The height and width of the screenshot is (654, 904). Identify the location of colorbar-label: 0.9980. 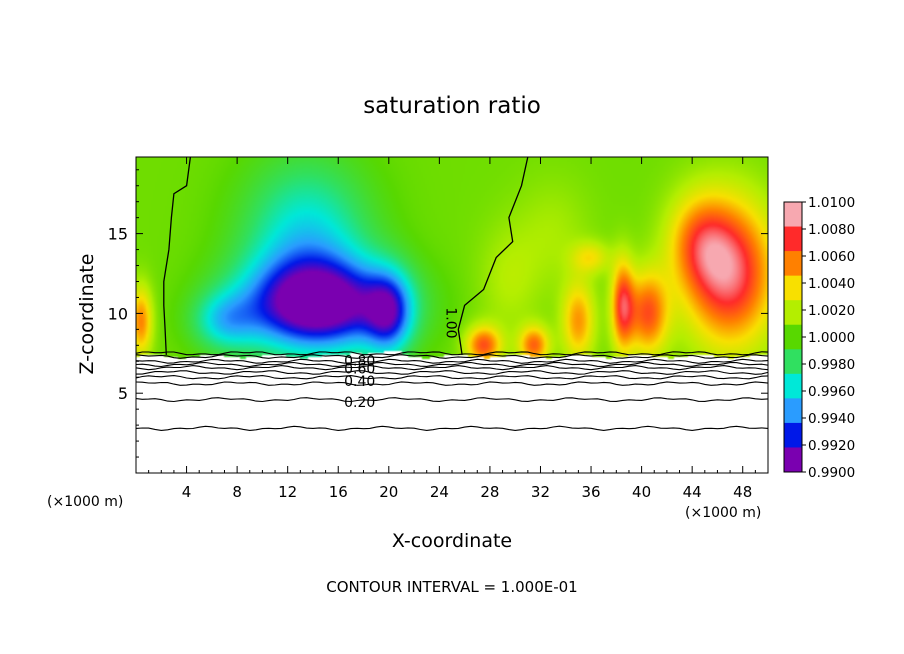
(831, 365).